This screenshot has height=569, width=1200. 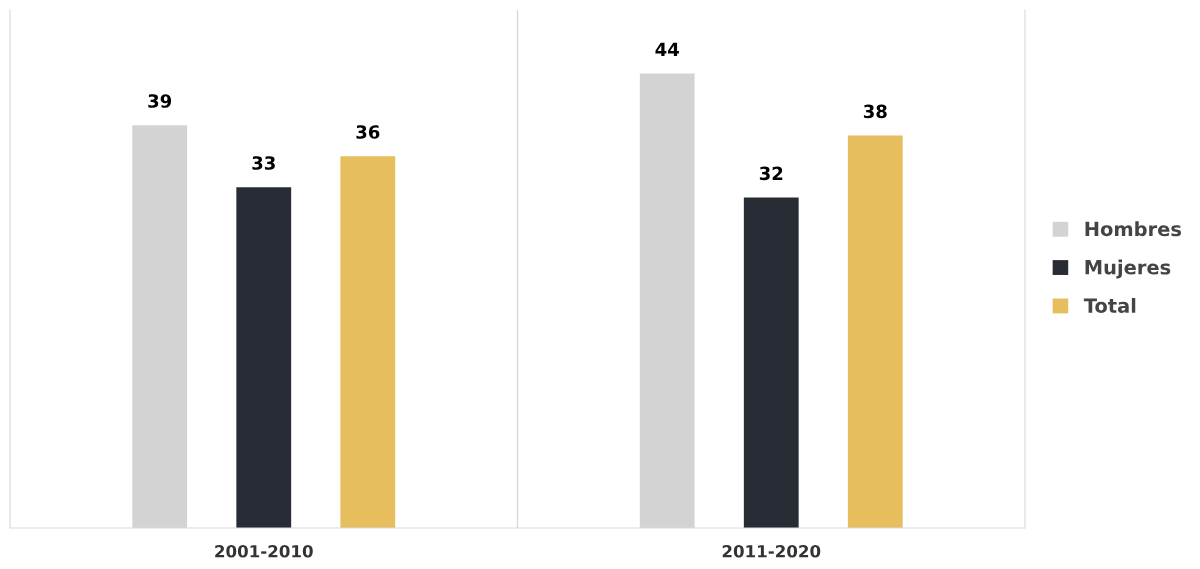 What do you see at coordinates (368, 132) in the screenshot?
I see `data-label: 36` at bounding box center [368, 132].